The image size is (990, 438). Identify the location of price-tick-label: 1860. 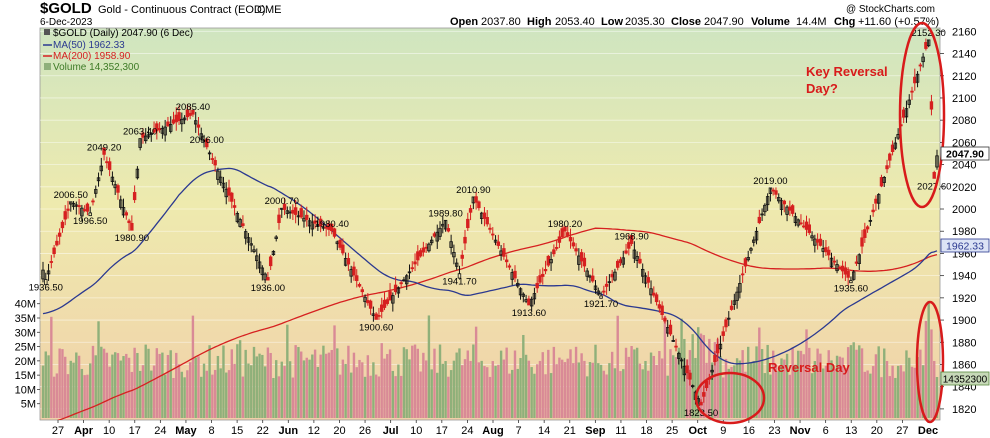
(964, 365).